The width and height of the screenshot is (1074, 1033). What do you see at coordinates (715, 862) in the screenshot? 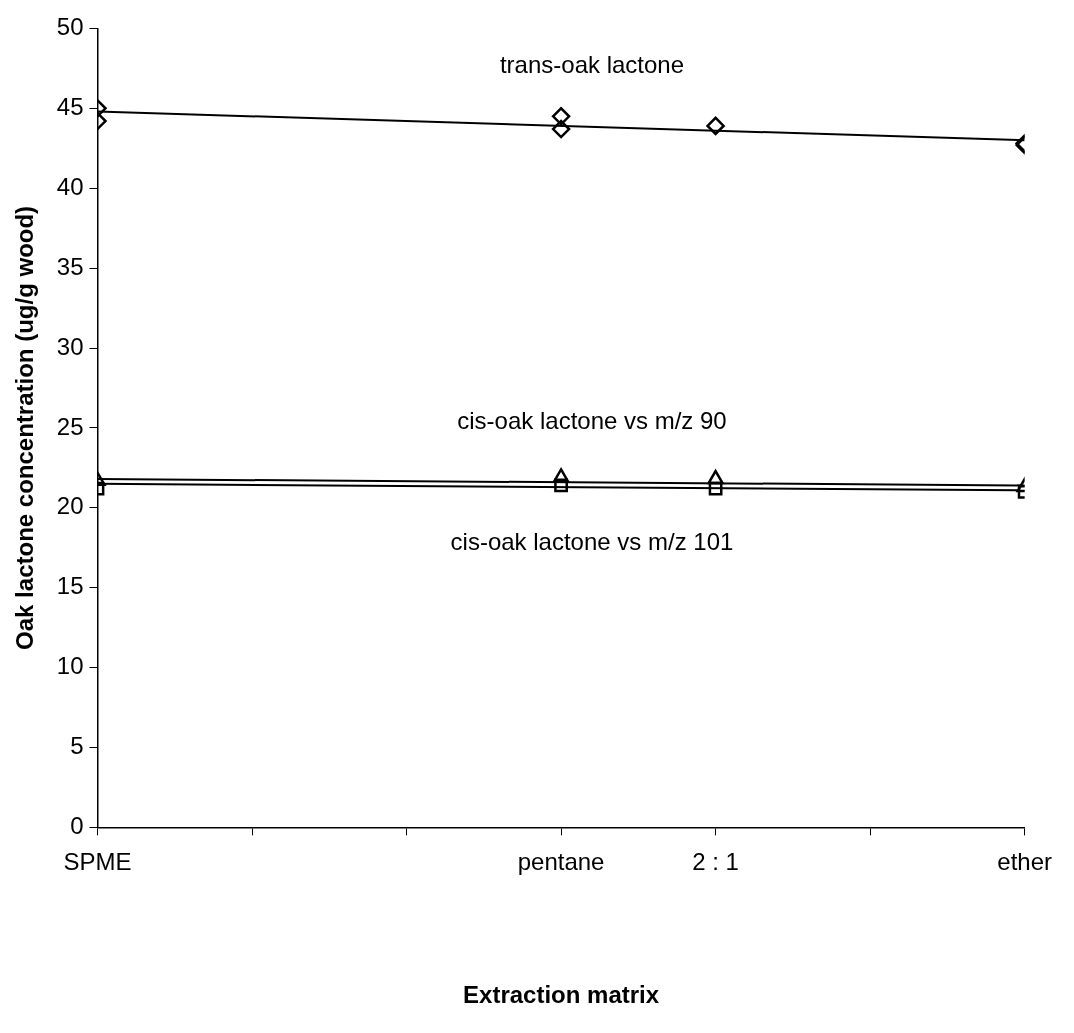
I see `x-tick-label: 2 : 1` at bounding box center [715, 862].